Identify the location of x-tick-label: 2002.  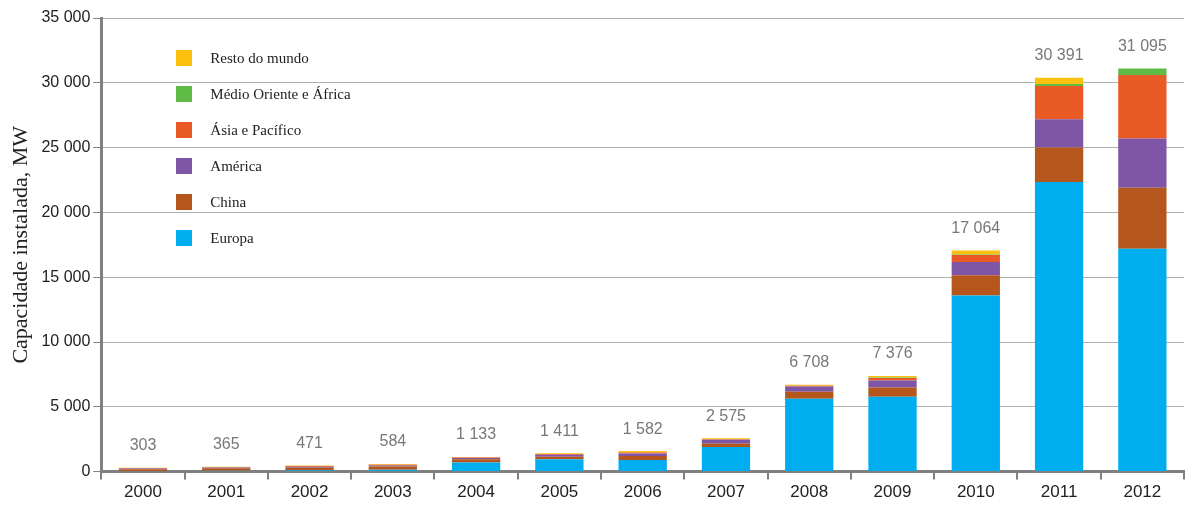
(309, 492).